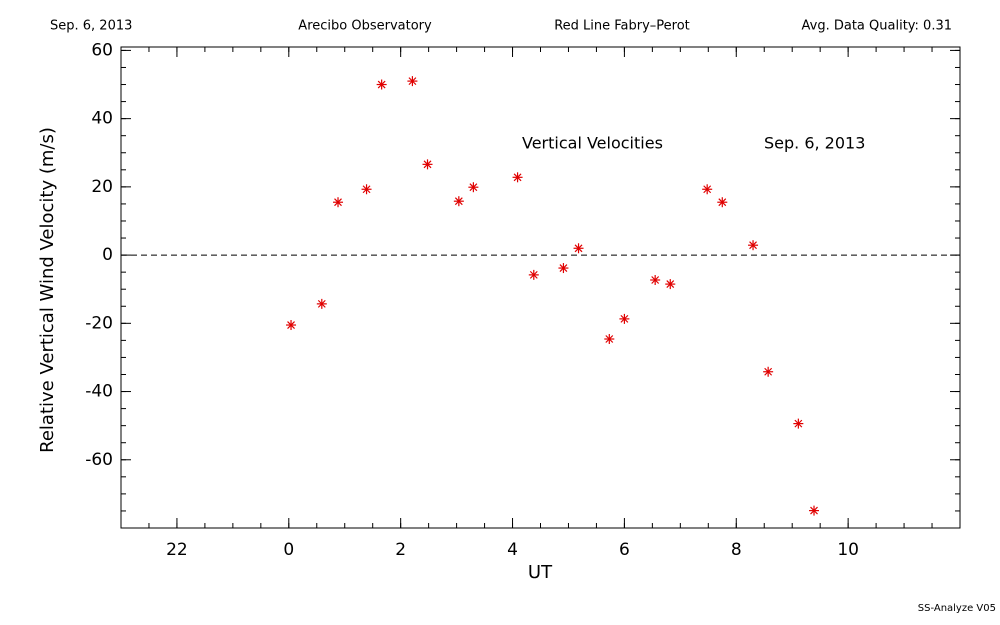 The image size is (1000, 625). Describe the element at coordinates (102, 187) in the screenshot. I see `y-tick-label: 20` at that location.